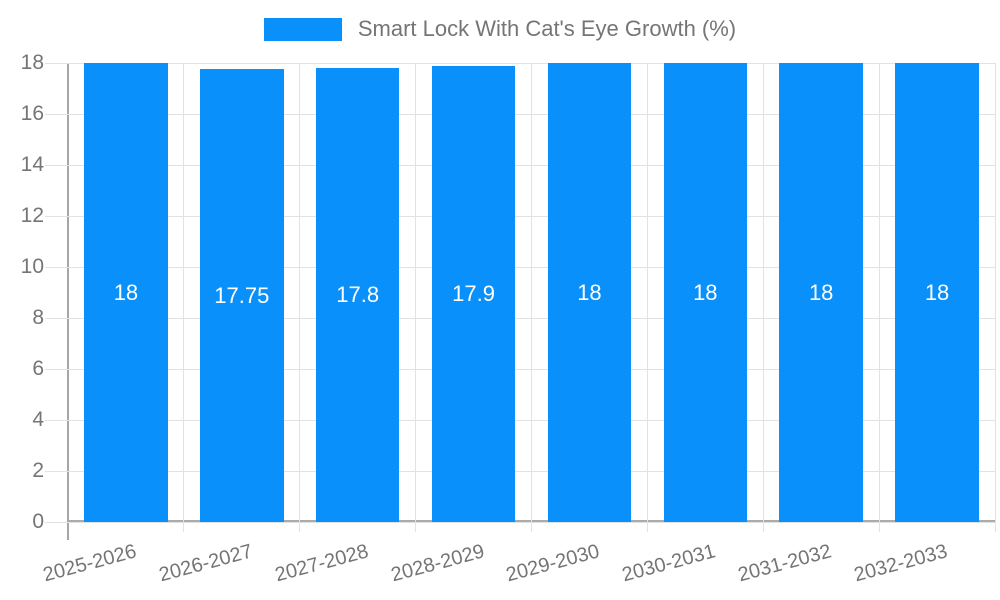  Describe the element at coordinates (302, 29) in the screenshot. I see `legend-swatch` at that location.